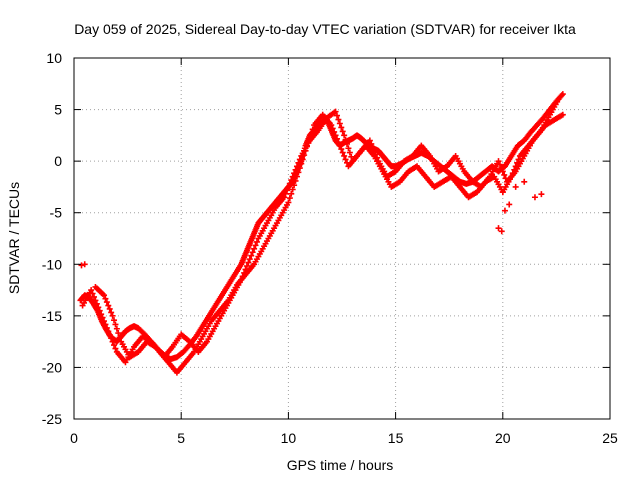  What do you see at coordinates (52, 316) in the screenshot?
I see `y-tick-label: -15` at bounding box center [52, 316].